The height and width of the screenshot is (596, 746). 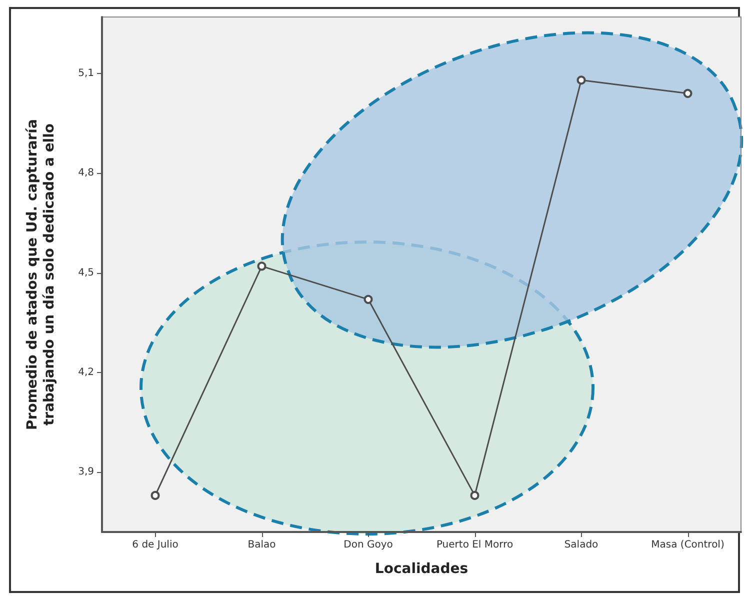 What do you see at coordinates (86, 73) in the screenshot?
I see `y-tick-label: 5,1` at bounding box center [86, 73].